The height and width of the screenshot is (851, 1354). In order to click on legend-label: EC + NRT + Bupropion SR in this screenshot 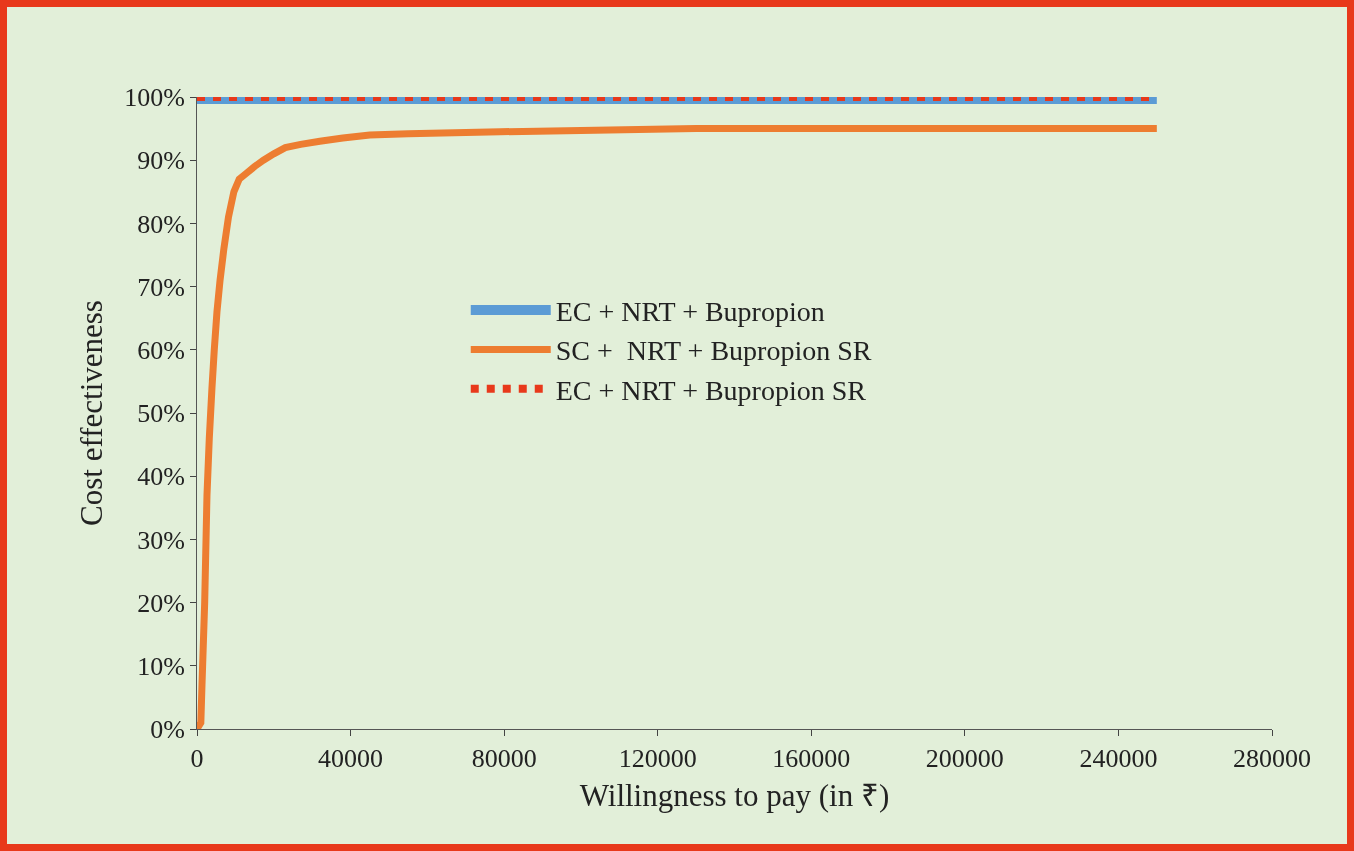, I will do `click(711, 390)`.